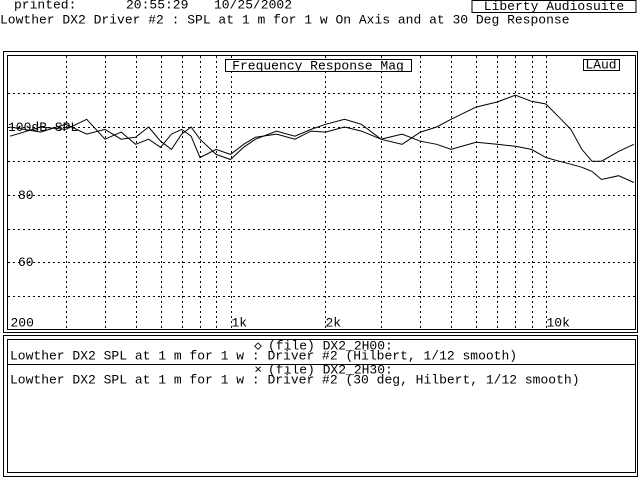 Image resolution: width=640 pixels, height=480 pixels. I want to click on x-tick-label: 2k, so click(334, 322).